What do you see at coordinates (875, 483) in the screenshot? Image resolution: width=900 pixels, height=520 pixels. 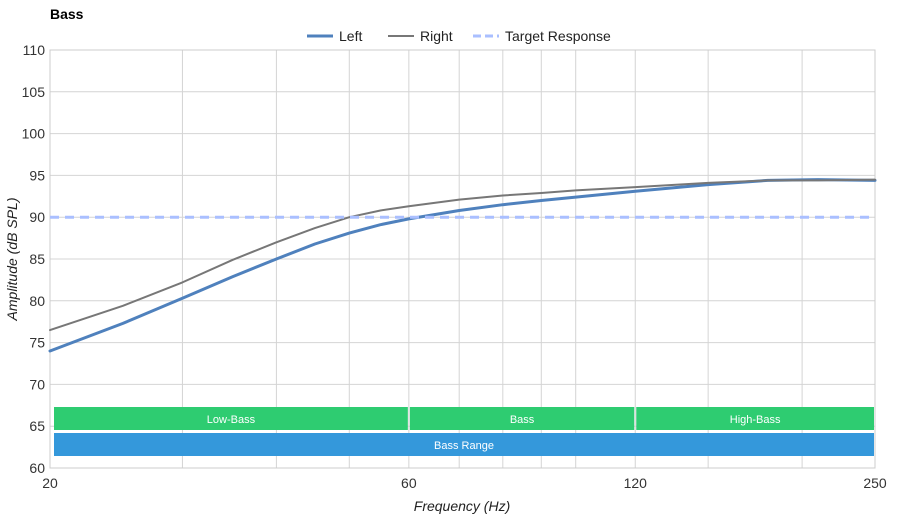 I see `x-tick-label: 250` at bounding box center [875, 483].